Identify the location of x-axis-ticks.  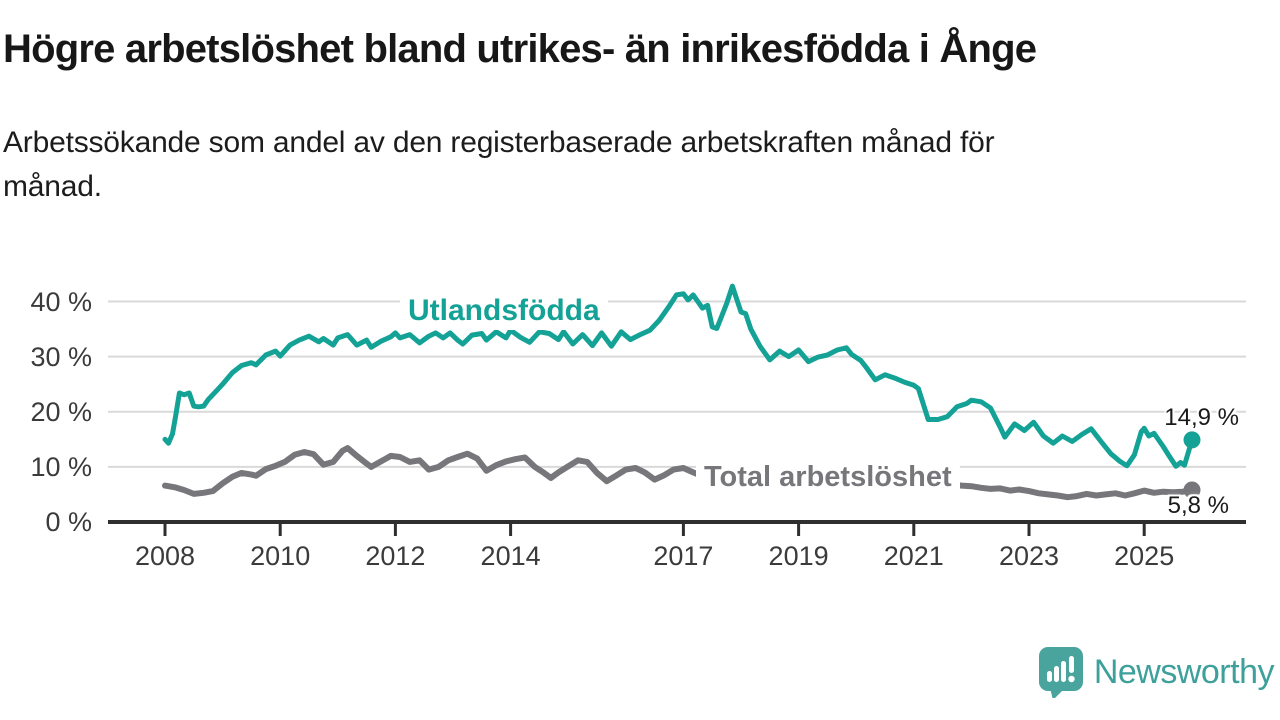
(654, 529).